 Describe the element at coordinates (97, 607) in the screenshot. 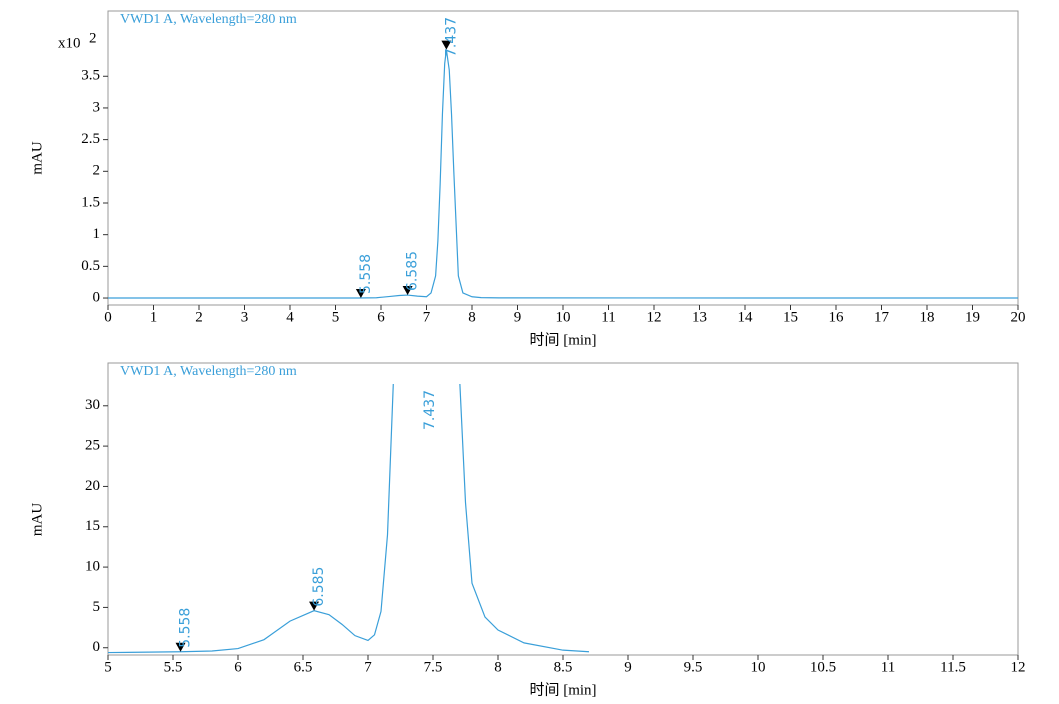

I see `y-tick-label: 5` at that location.